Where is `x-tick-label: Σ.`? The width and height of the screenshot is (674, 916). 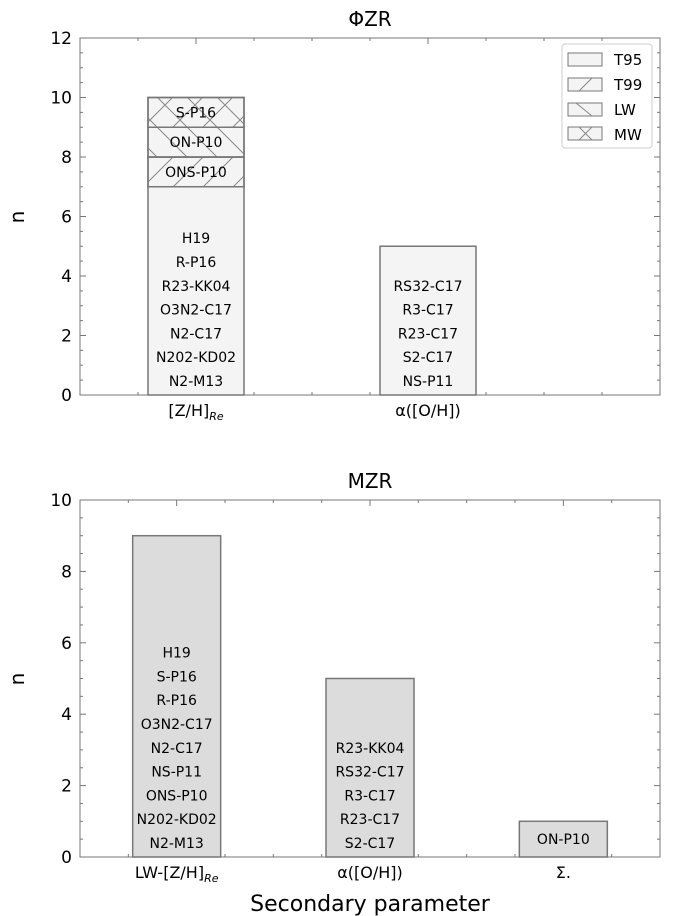 x-tick-label: Σ. is located at coordinates (563, 872).